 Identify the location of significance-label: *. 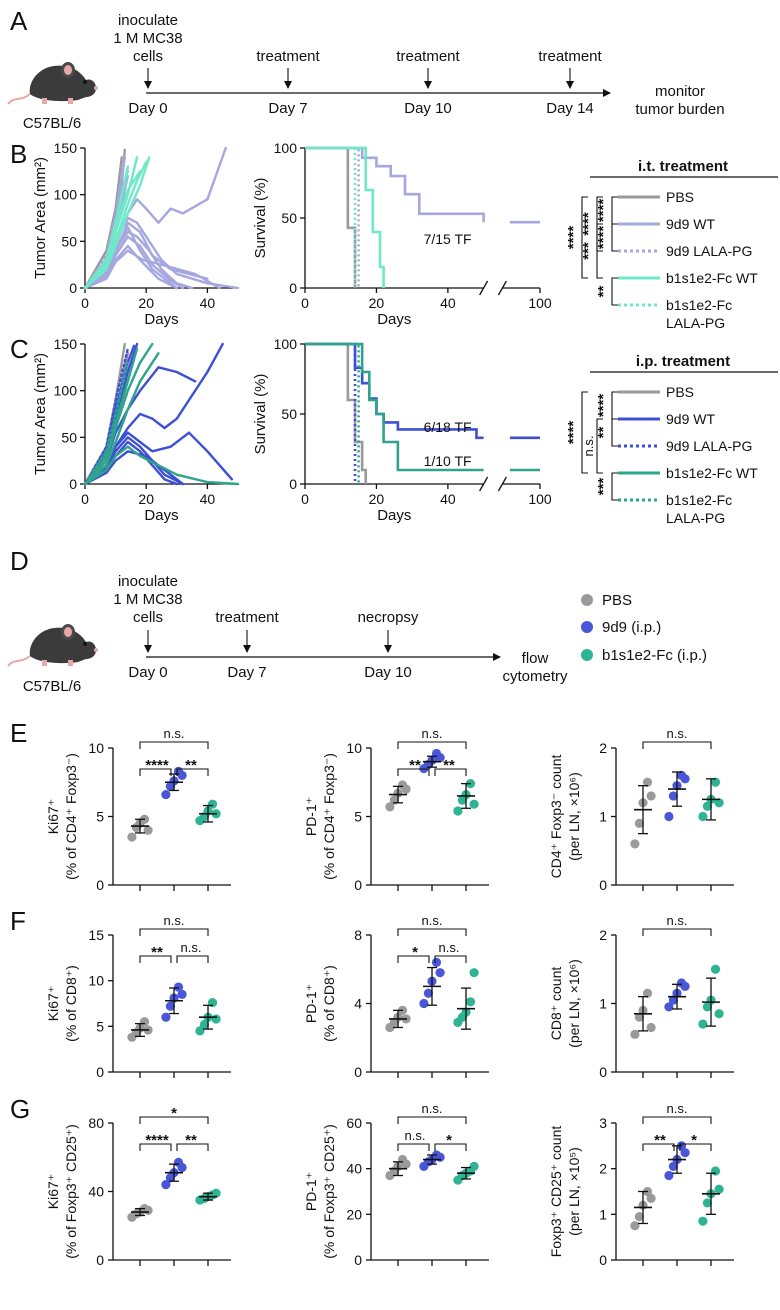
(449, 1140).